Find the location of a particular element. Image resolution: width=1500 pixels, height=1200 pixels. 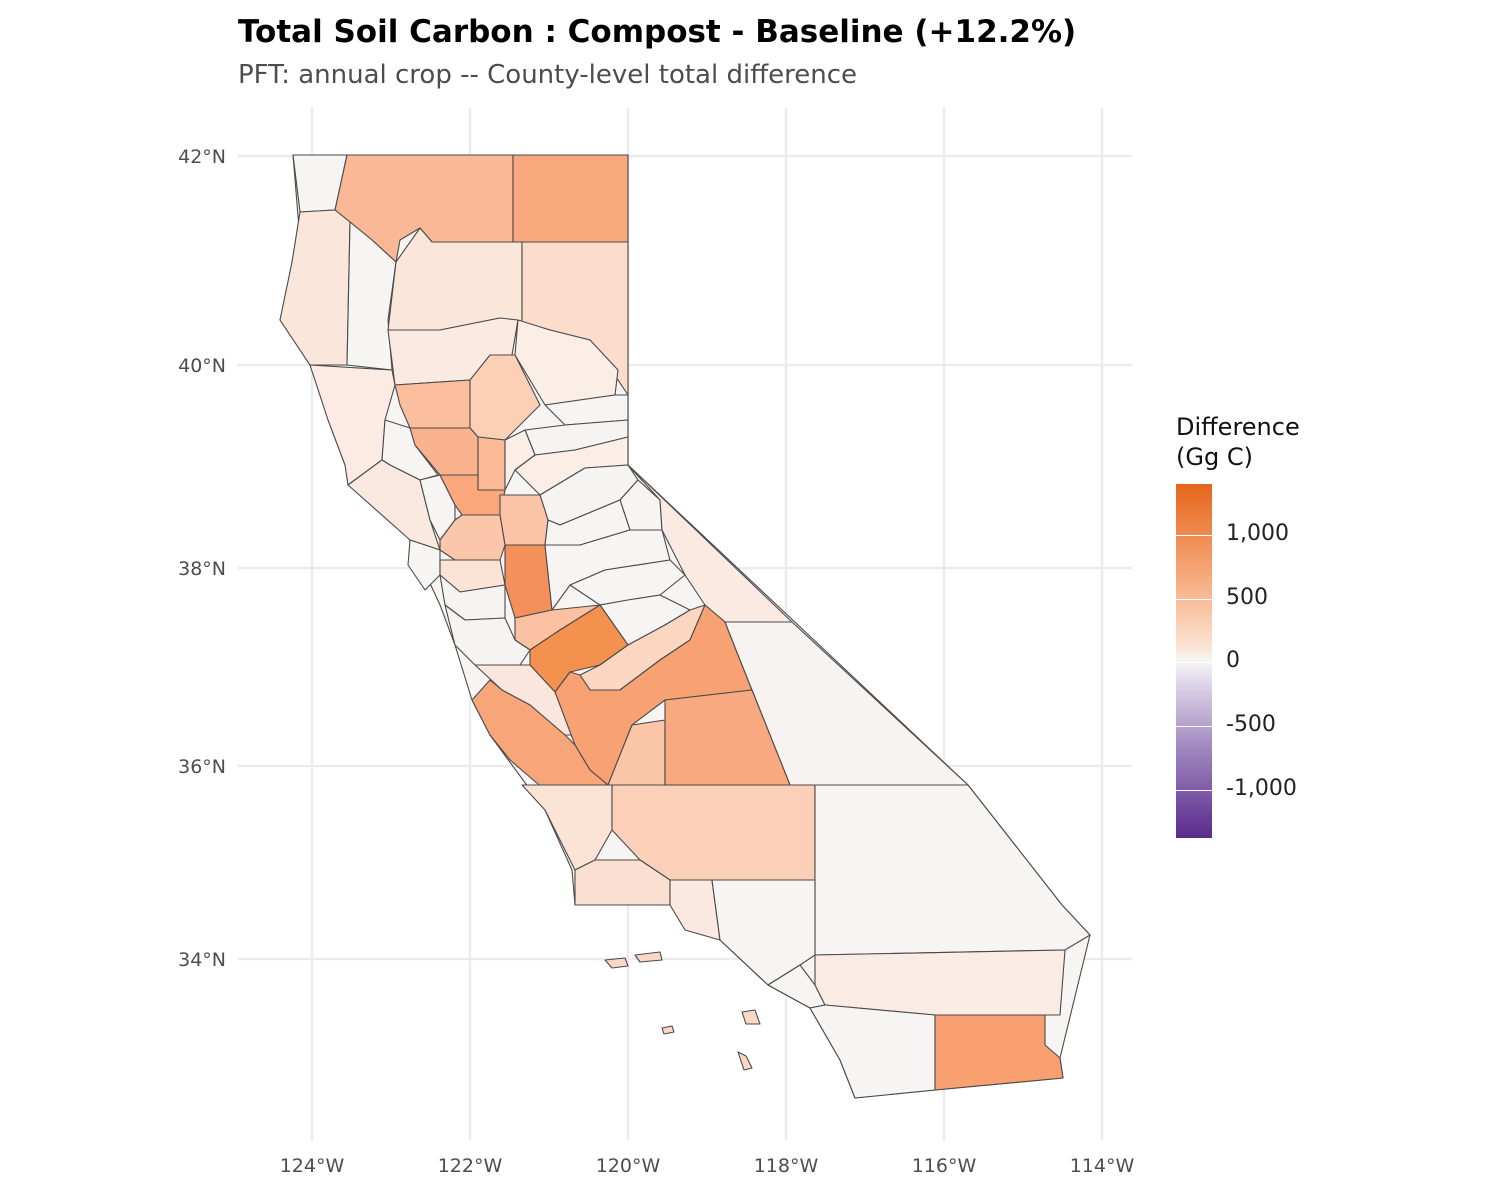

channel-islands is located at coordinates (682, 1011).